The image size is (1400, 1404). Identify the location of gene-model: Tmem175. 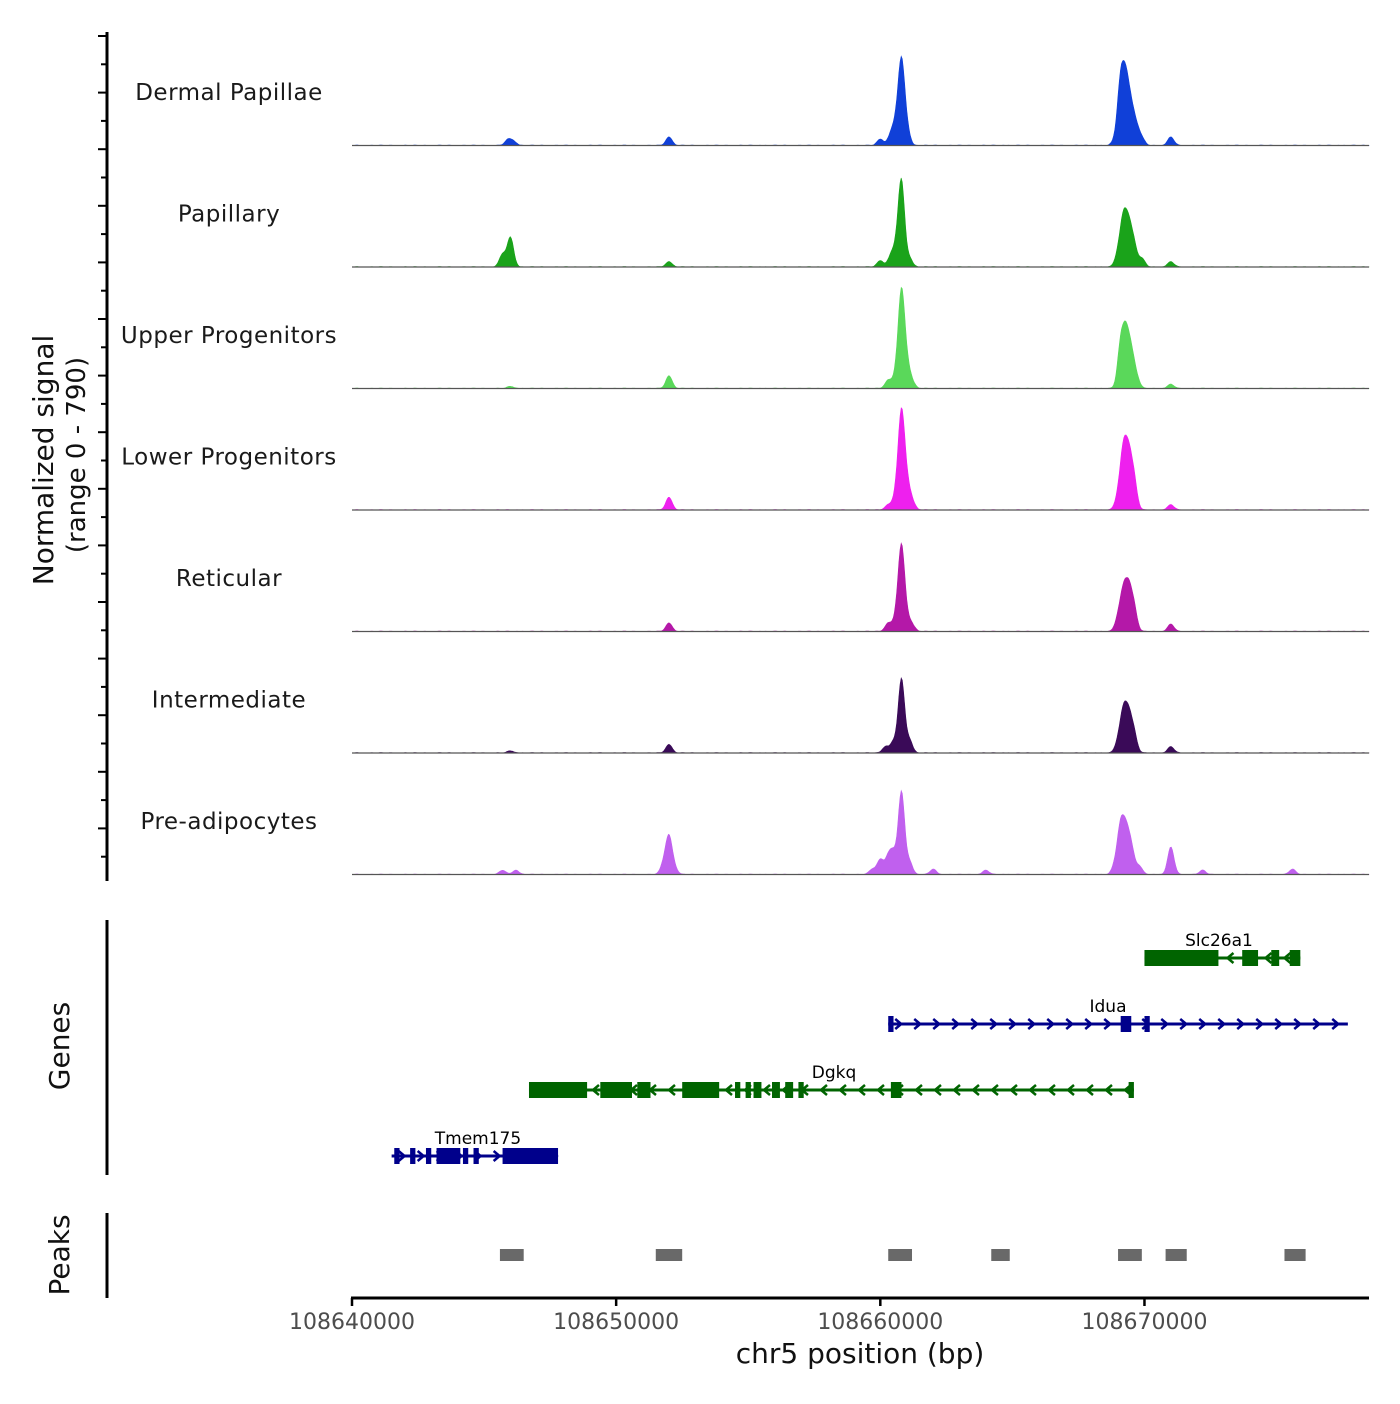
(475, 1146).